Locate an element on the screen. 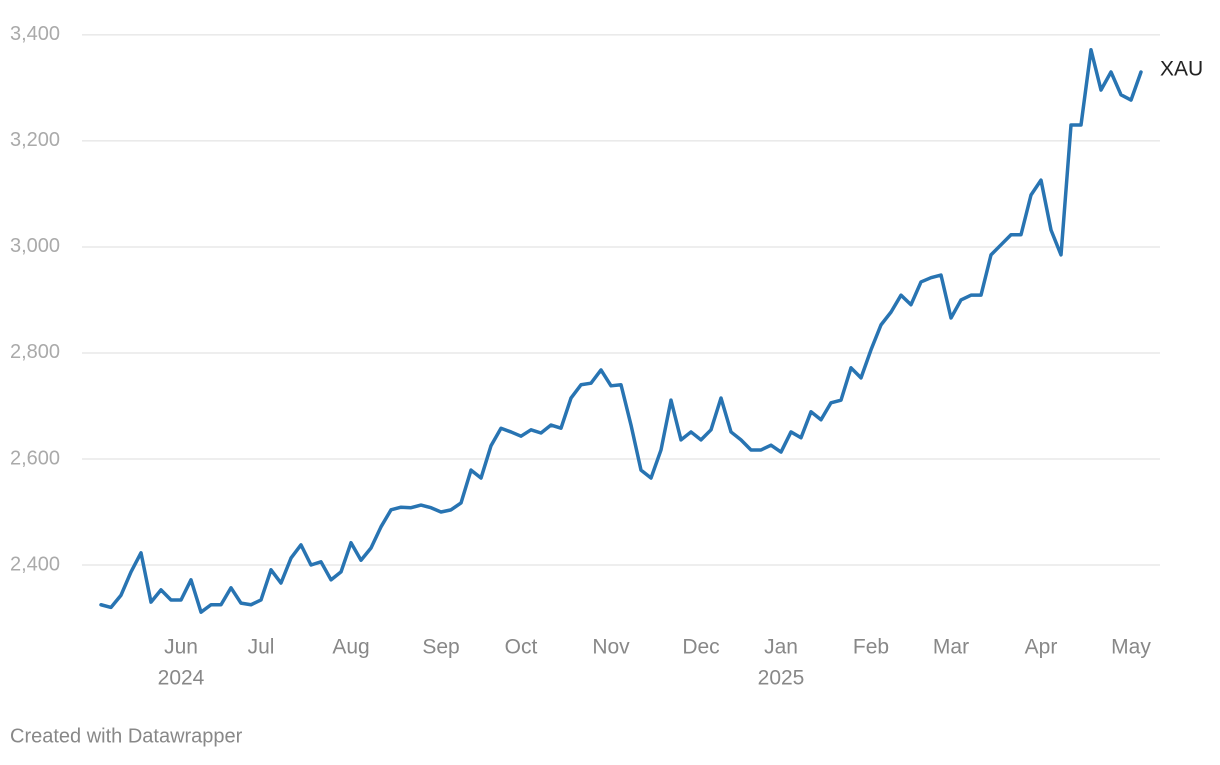  x-year-label: 2024 is located at coordinates (181, 678).